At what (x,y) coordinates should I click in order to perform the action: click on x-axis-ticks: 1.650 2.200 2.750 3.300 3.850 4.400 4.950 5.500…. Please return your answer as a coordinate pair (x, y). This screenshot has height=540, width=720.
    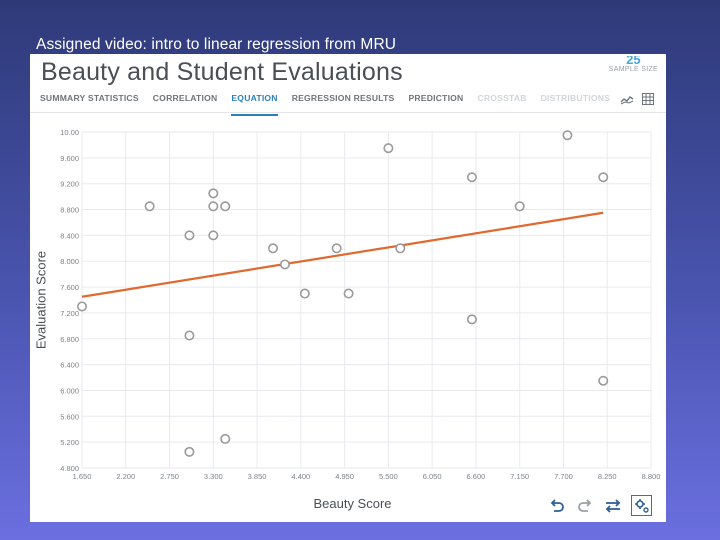
    Looking at the image, I should click on (367, 476).